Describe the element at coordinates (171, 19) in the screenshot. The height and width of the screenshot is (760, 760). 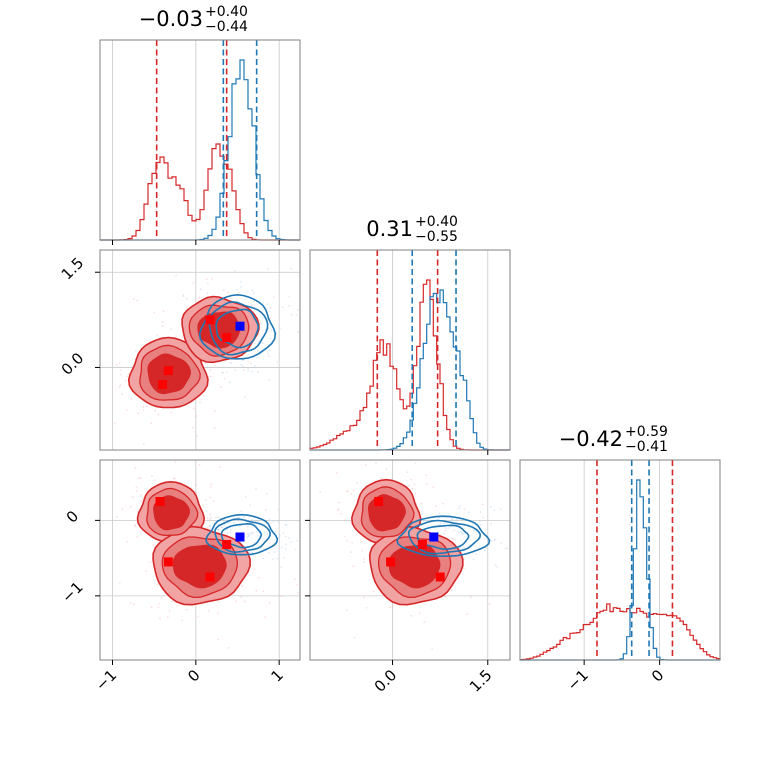
I see `title-main: −0.03` at that location.